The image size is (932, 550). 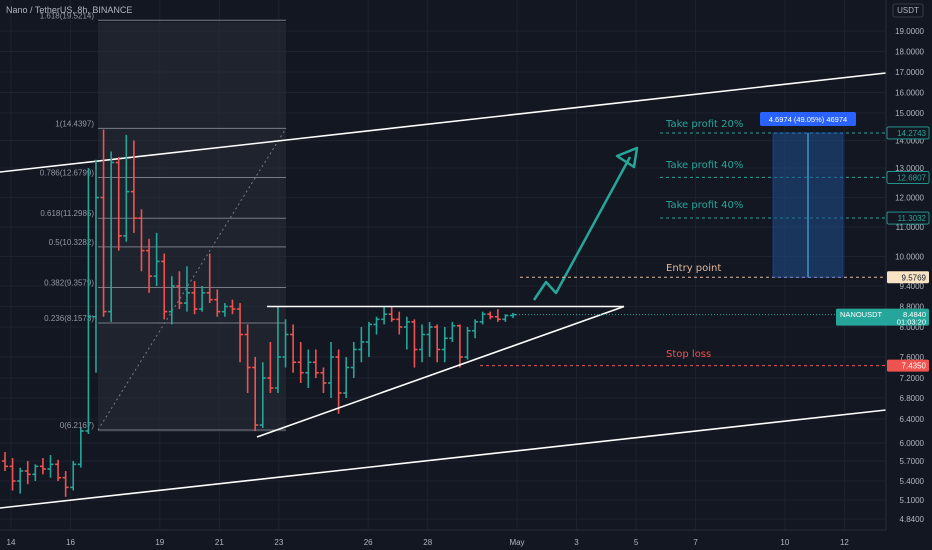 I want to click on current-price: 8.4840, so click(x=914, y=314).